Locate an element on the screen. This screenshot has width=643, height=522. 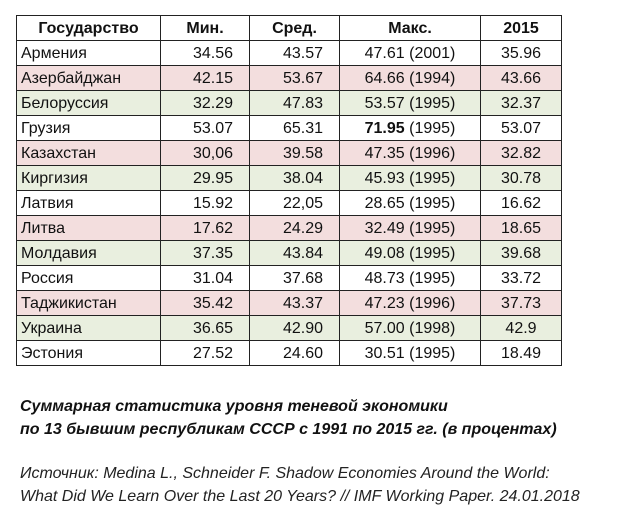
cell-2015: 32.37 is located at coordinates (521, 103).